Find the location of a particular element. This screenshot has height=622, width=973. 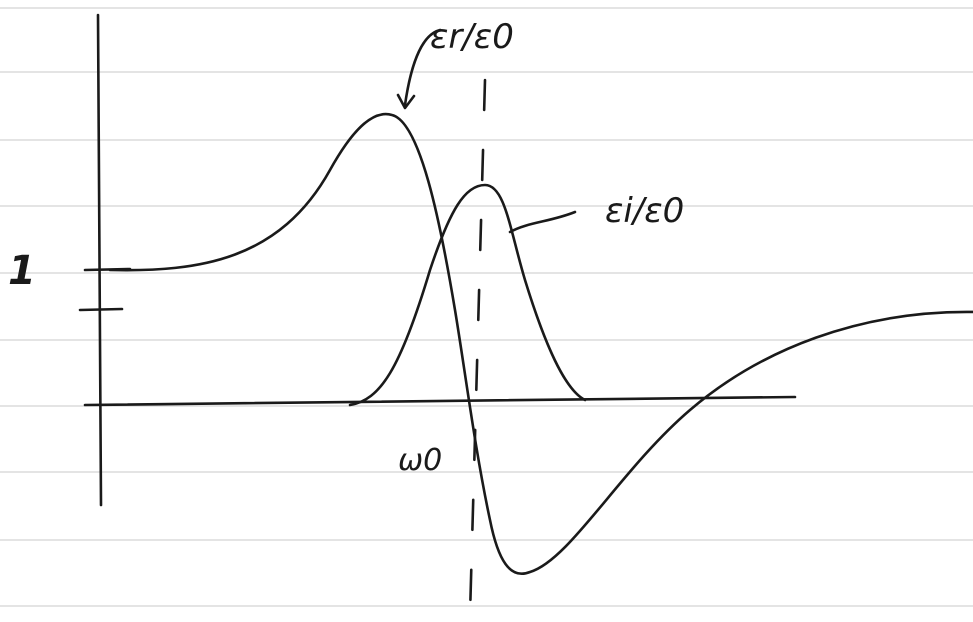

resonance-line is located at coordinates (477, 347).